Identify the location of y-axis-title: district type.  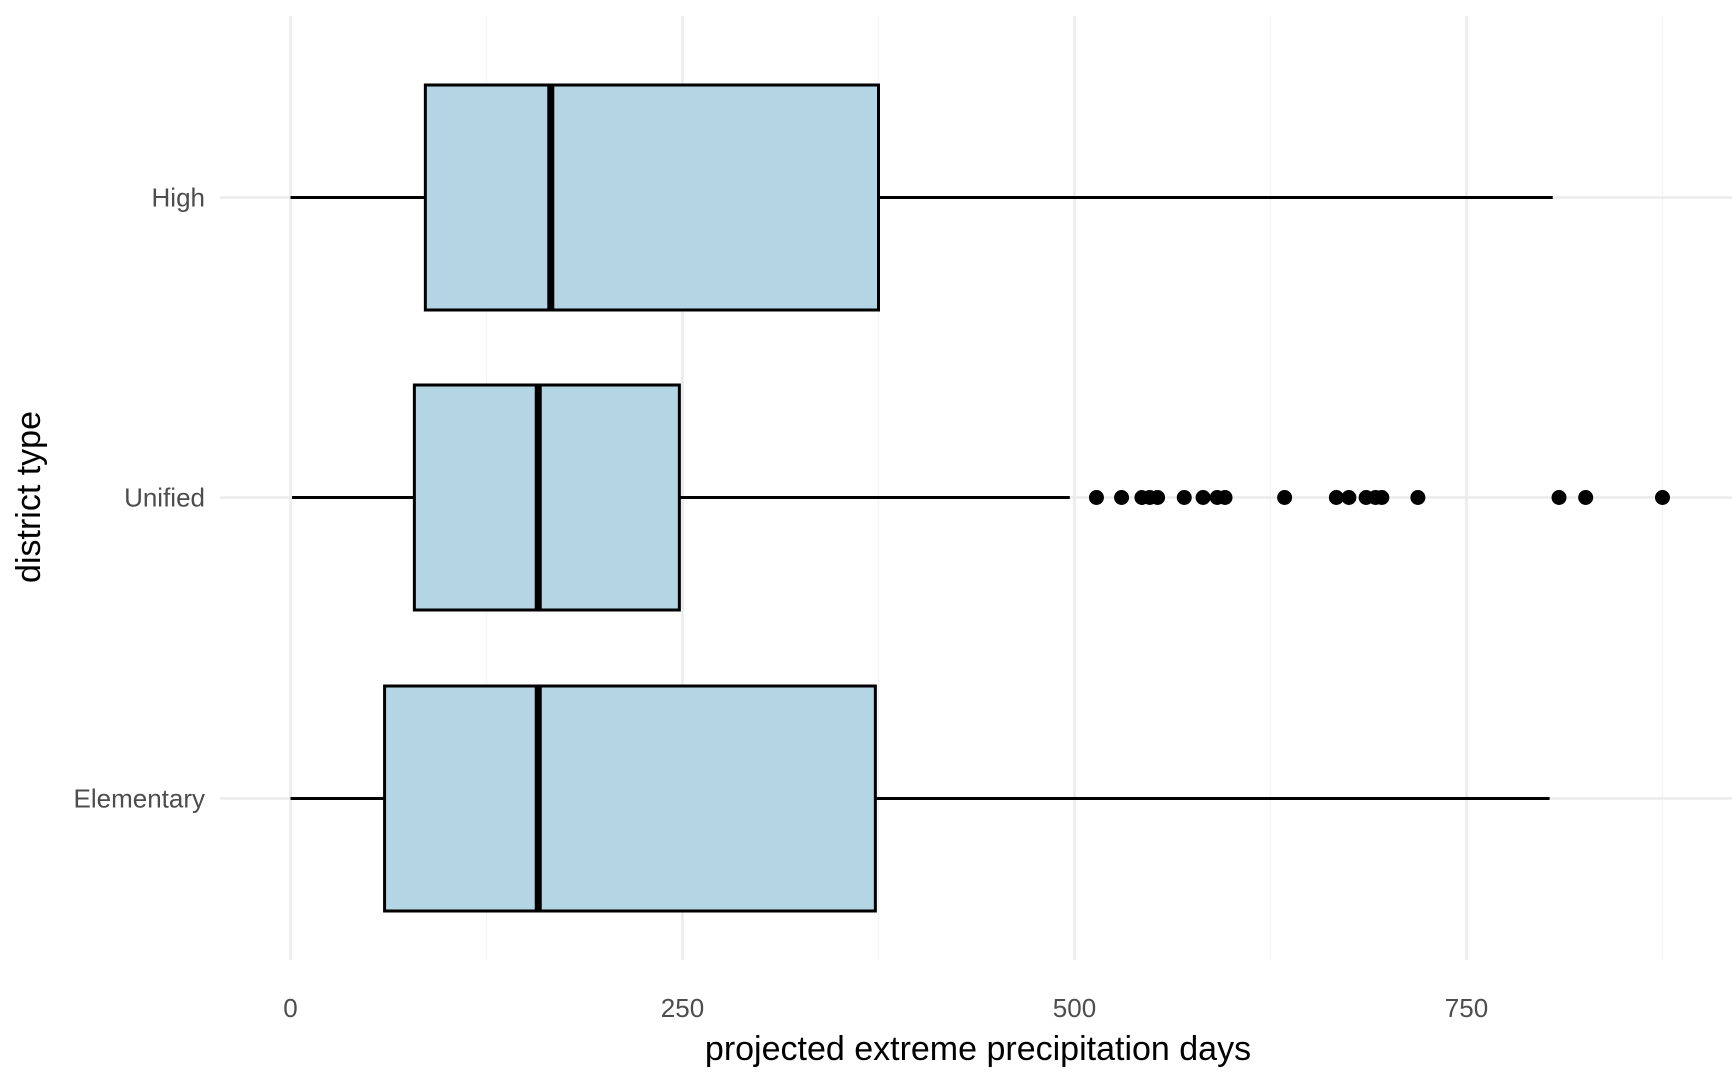
(29, 497).